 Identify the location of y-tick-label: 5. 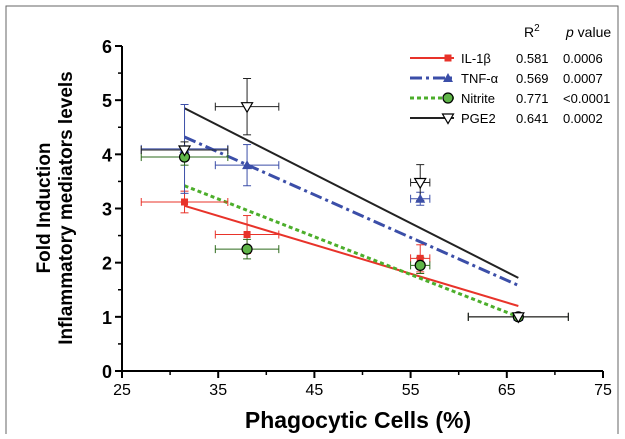
(107, 101).